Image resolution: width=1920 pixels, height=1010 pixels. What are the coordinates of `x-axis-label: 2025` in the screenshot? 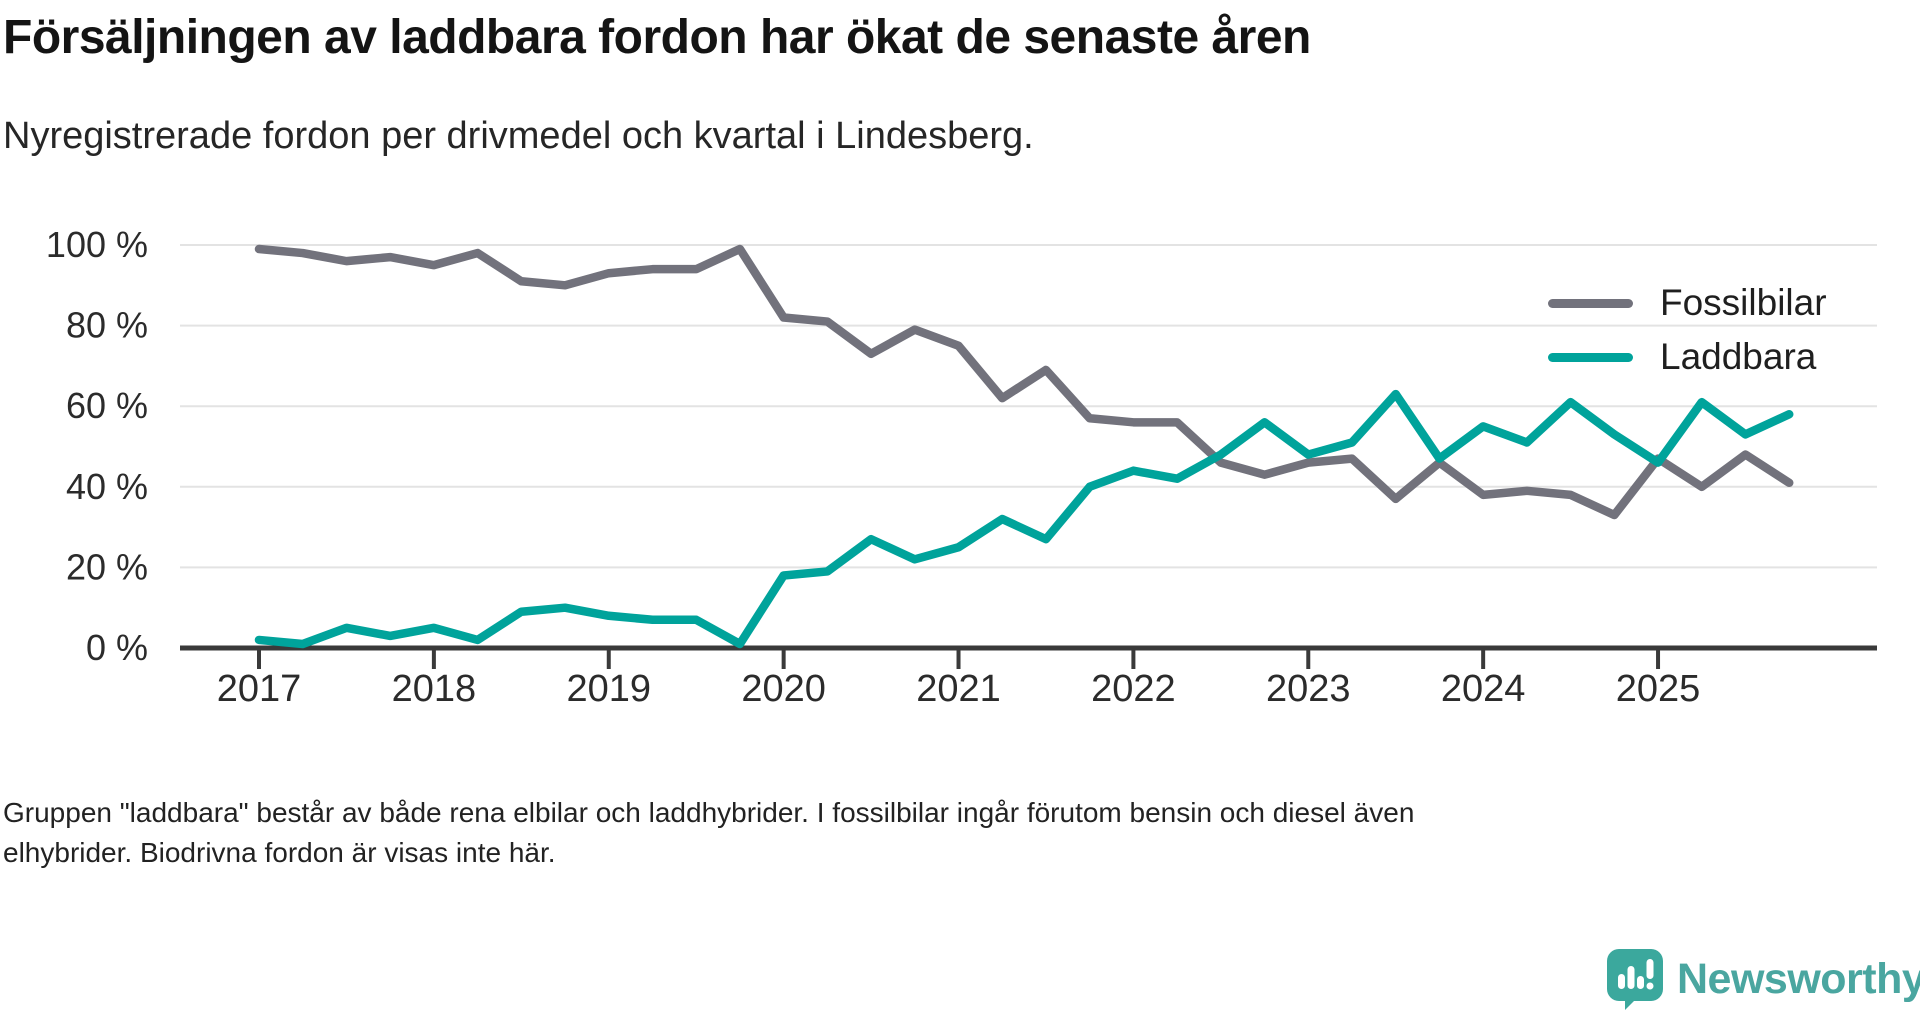 It's located at (1658, 689).